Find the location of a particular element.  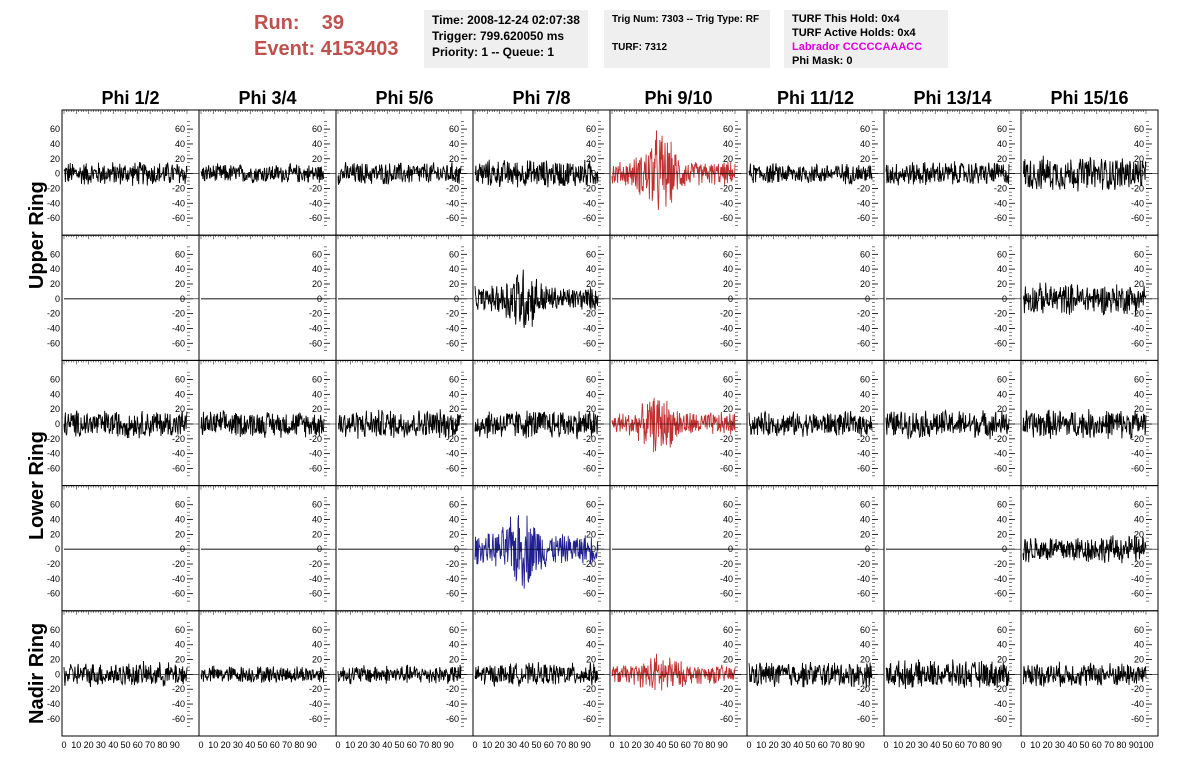

y-tick-label-left: 20 is located at coordinates (55, 284).